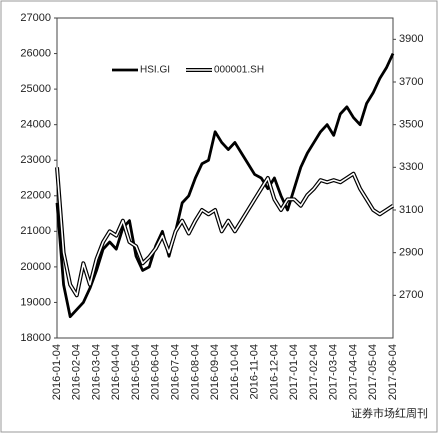  Describe the element at coordinates (274, 372) in the screenshot. I see `x-tick-label: 2016-12-04` at that location.